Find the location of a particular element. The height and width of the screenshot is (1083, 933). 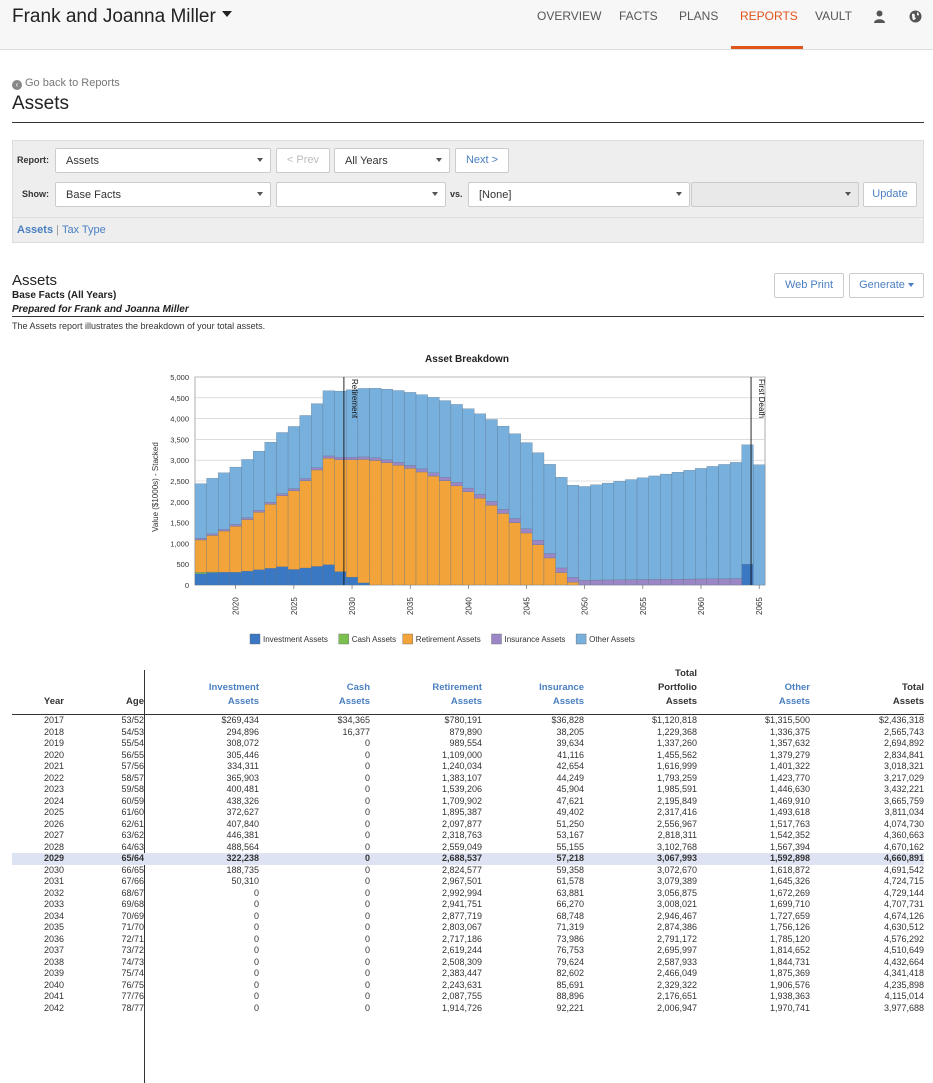

nav-reports: REPORTS is located at coordinates (769, 16).